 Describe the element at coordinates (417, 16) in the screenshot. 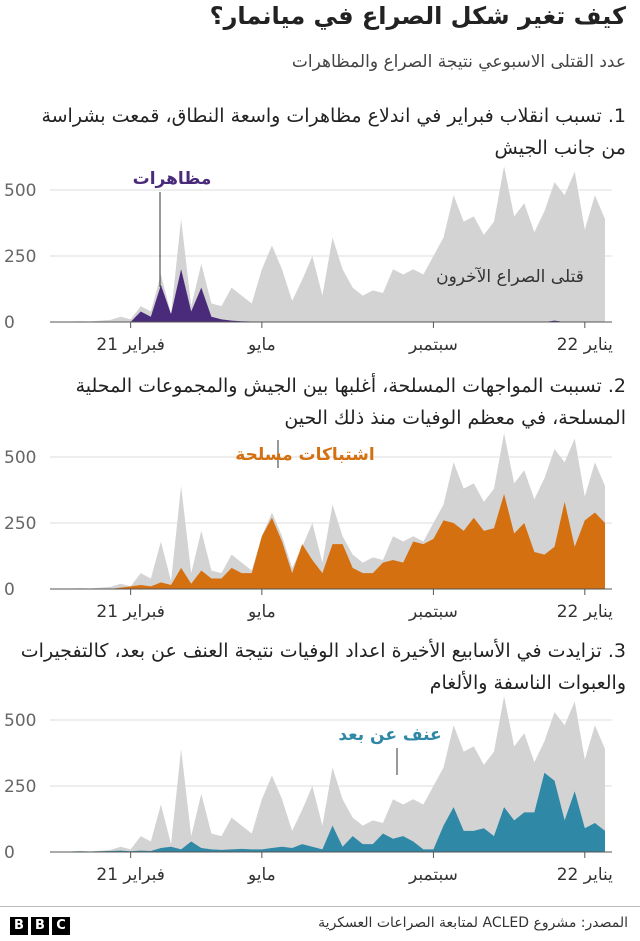

I see `title: كيف تغير شكل الصراع في ميانمار؟` at that location.